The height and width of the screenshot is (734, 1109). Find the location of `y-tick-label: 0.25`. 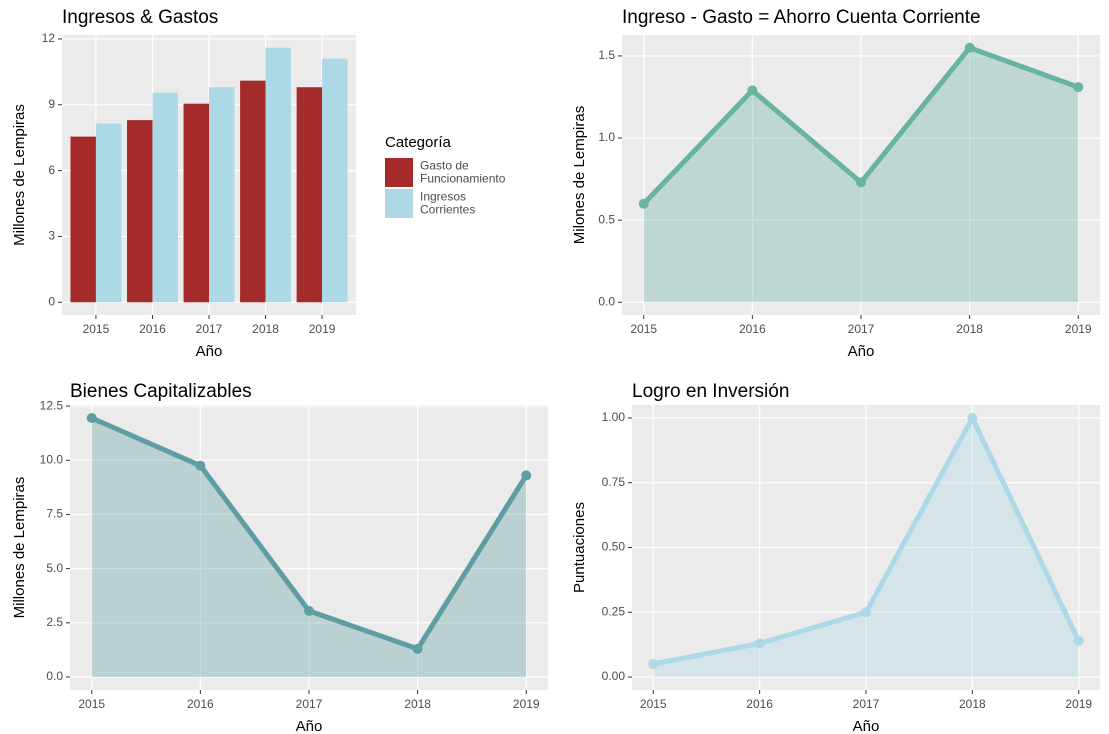

y-tick-label: 0.25 is located at coordinates (614, 611).